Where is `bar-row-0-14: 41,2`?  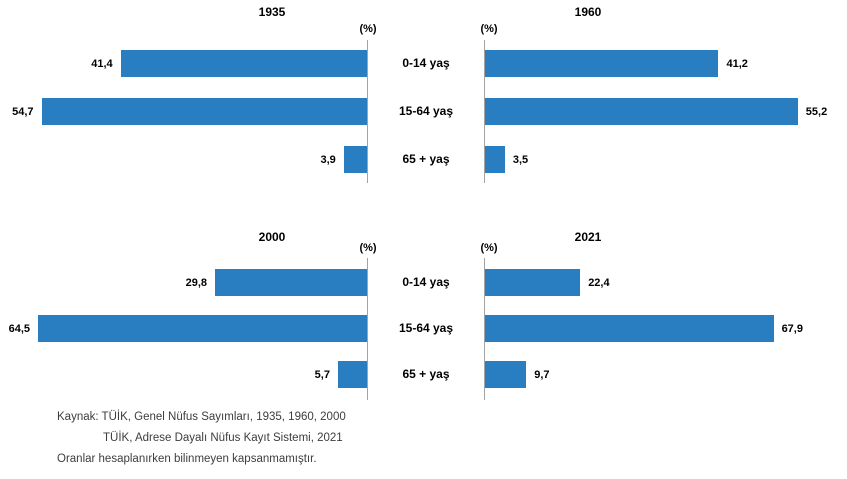
bar-row-0-14: 41,2 is located at coordinates (655, 63).